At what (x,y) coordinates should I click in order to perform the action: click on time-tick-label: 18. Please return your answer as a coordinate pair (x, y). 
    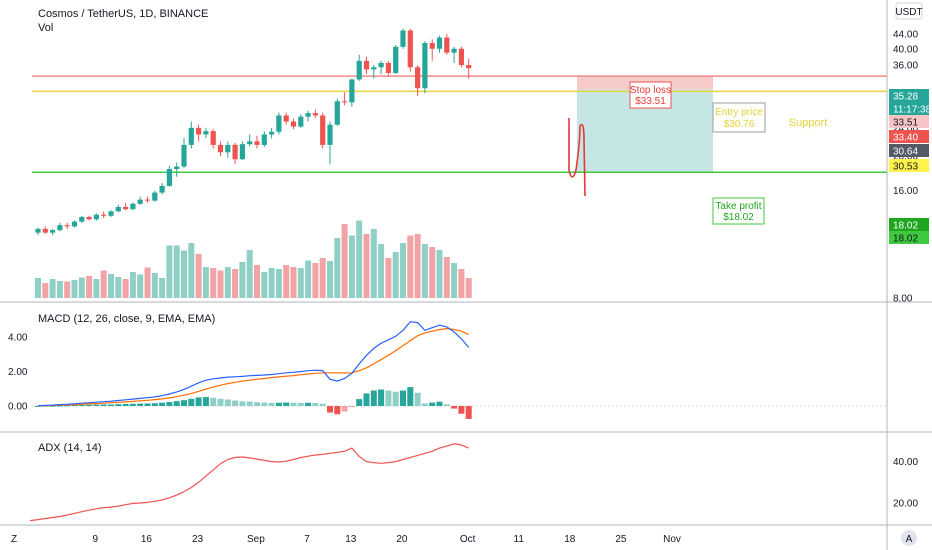
    Looking at the image, I should click on (570, 539).